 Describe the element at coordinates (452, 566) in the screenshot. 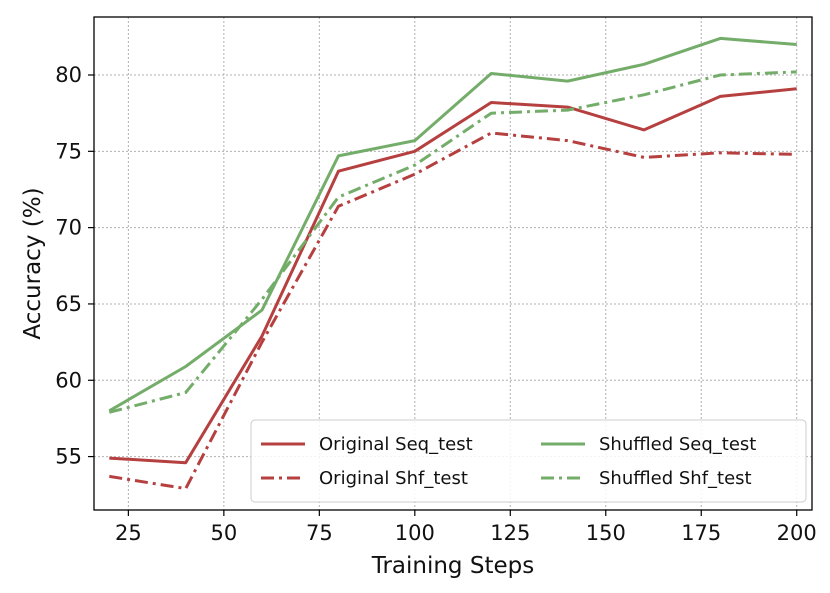

I see `x-axis-label: Training Steps` at that location.